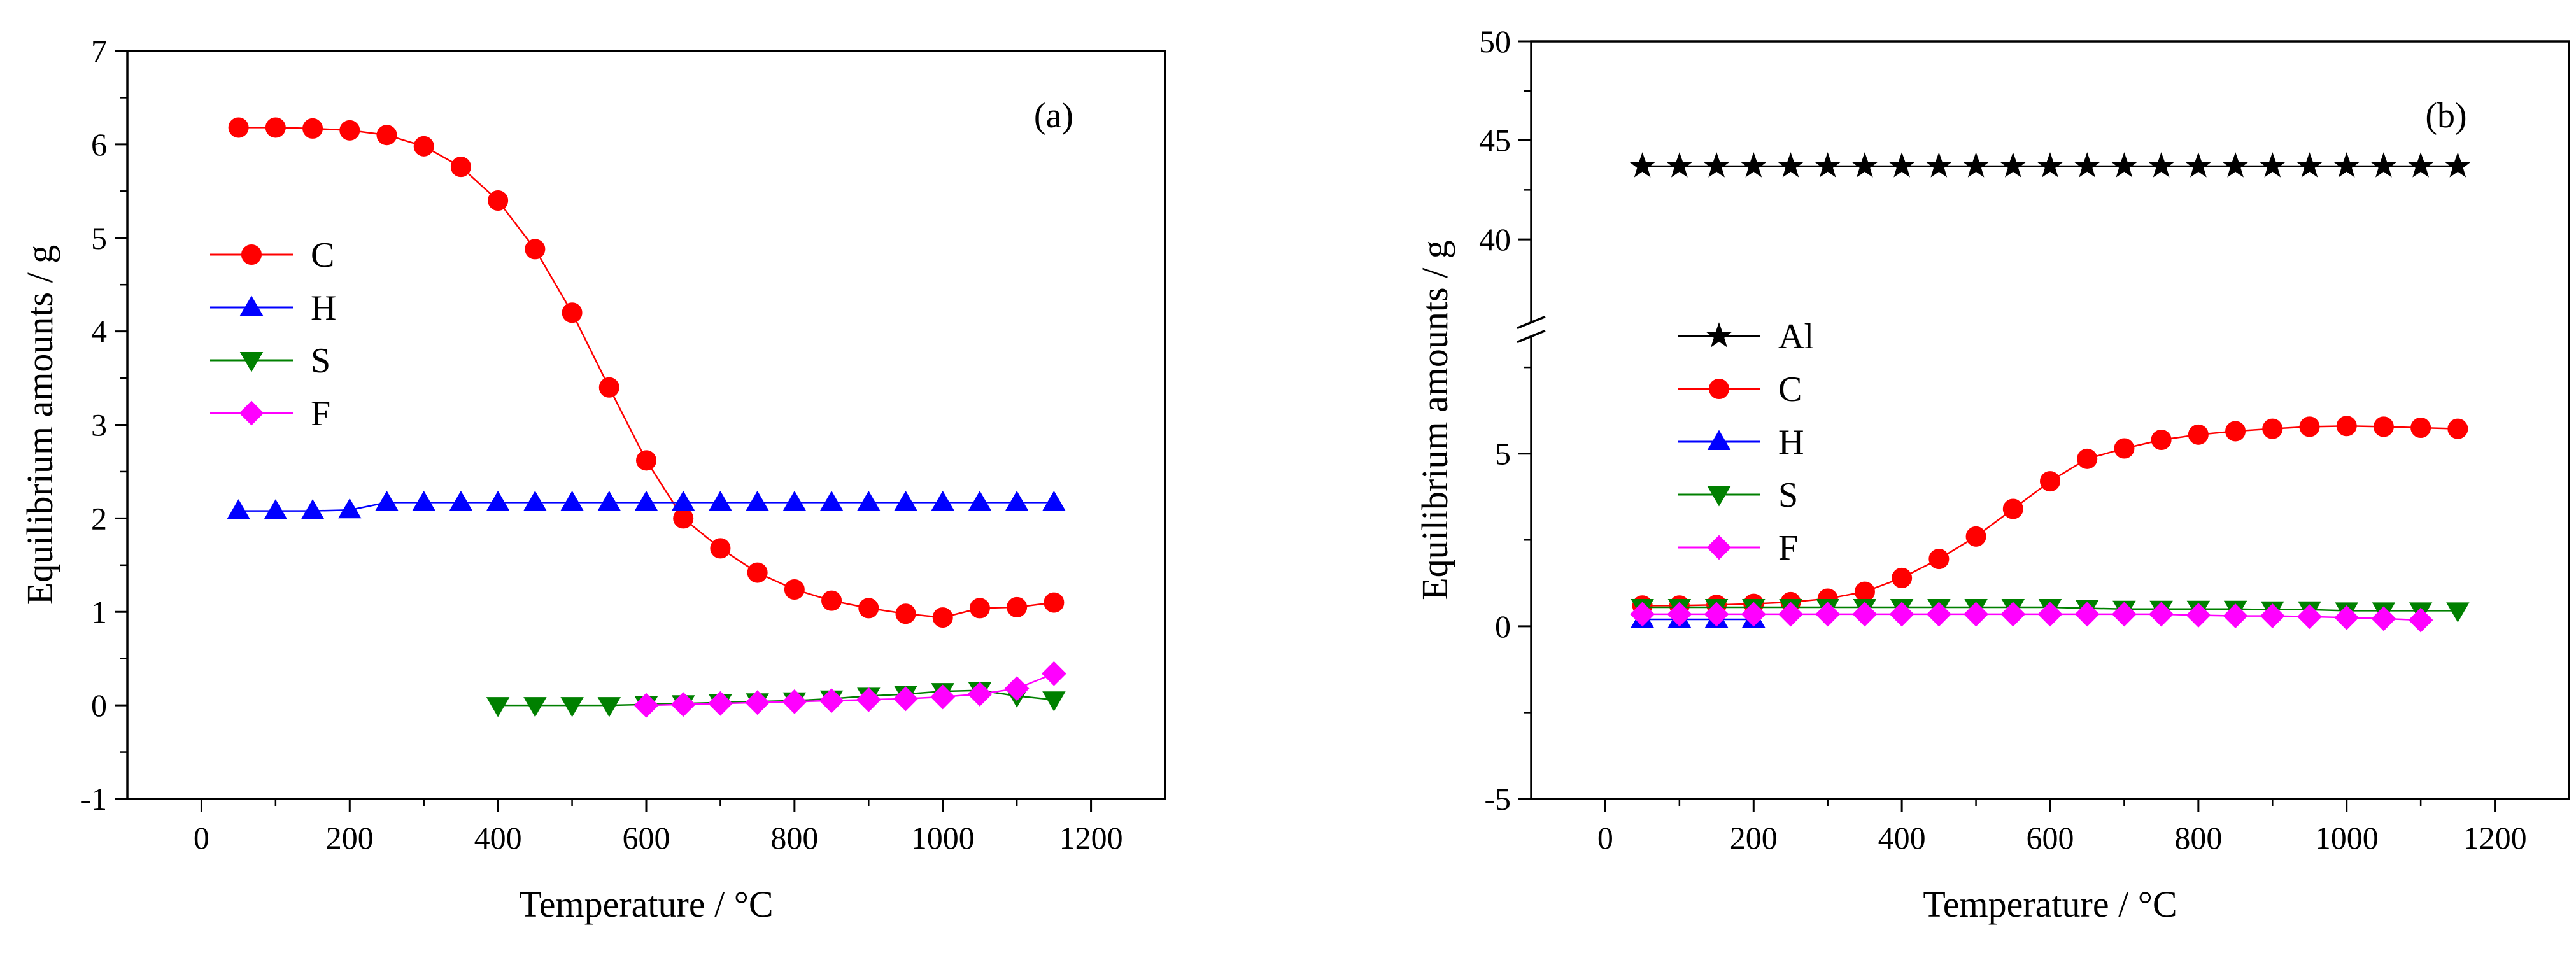 This screenshot has height=958, width=2576. What do you see at coordinates (2050, 165) in the screenshot?
I see `panel-b-series-al` at bounding box center [2050, 165].